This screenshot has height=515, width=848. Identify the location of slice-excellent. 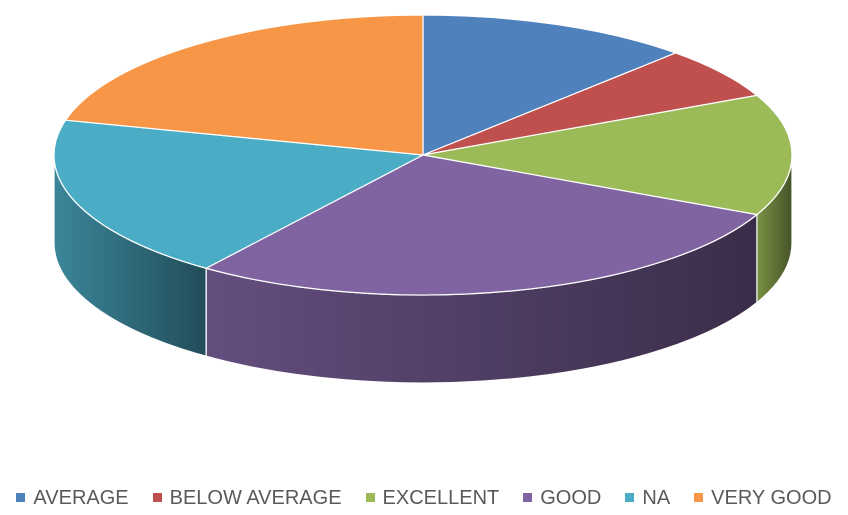
(607, 155).